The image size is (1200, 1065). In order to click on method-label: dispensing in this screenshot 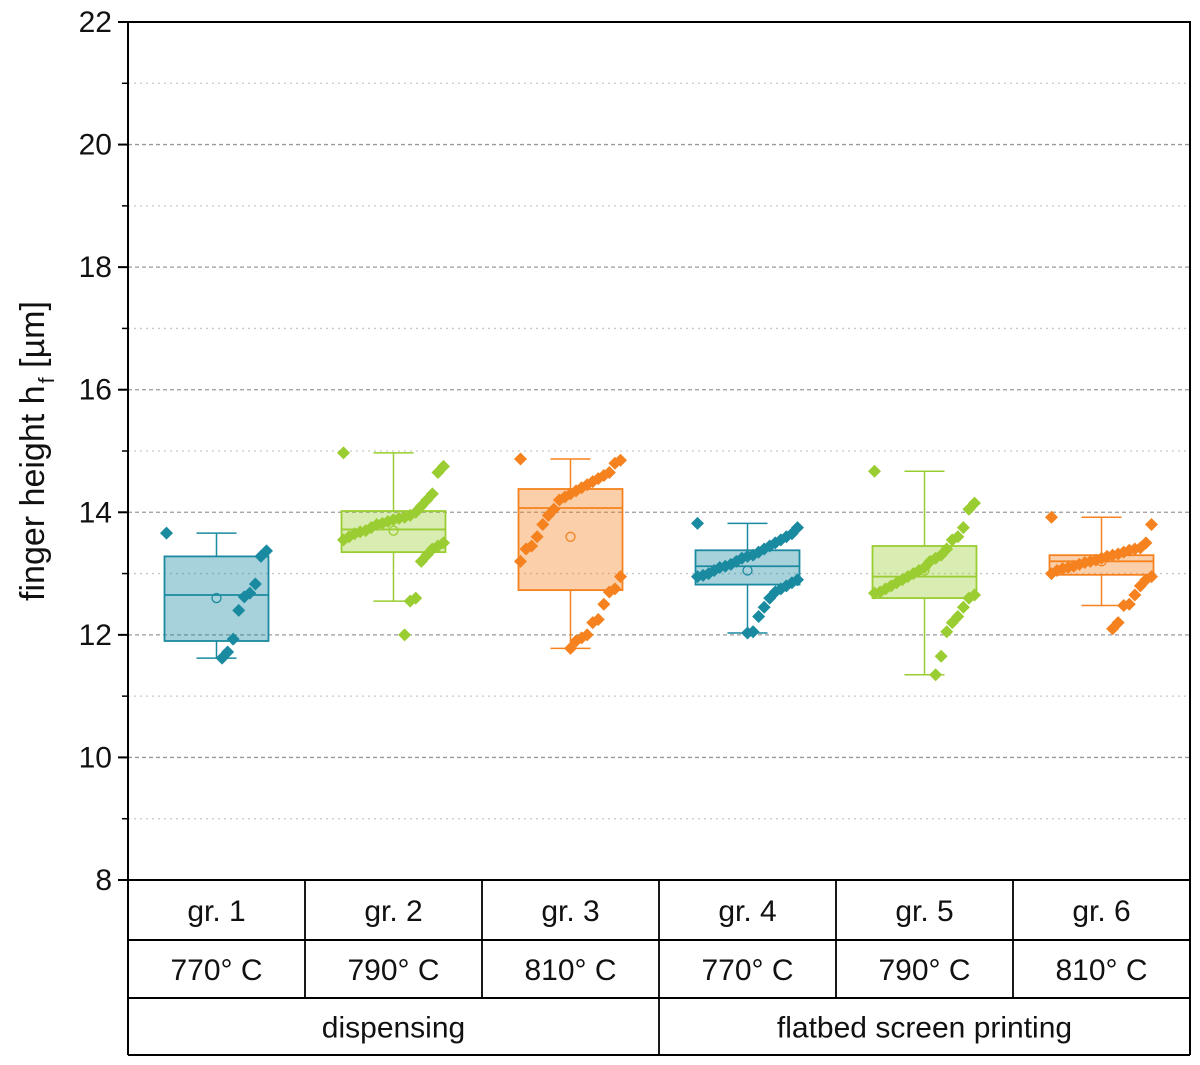, I will do `click(393, 1028)`.